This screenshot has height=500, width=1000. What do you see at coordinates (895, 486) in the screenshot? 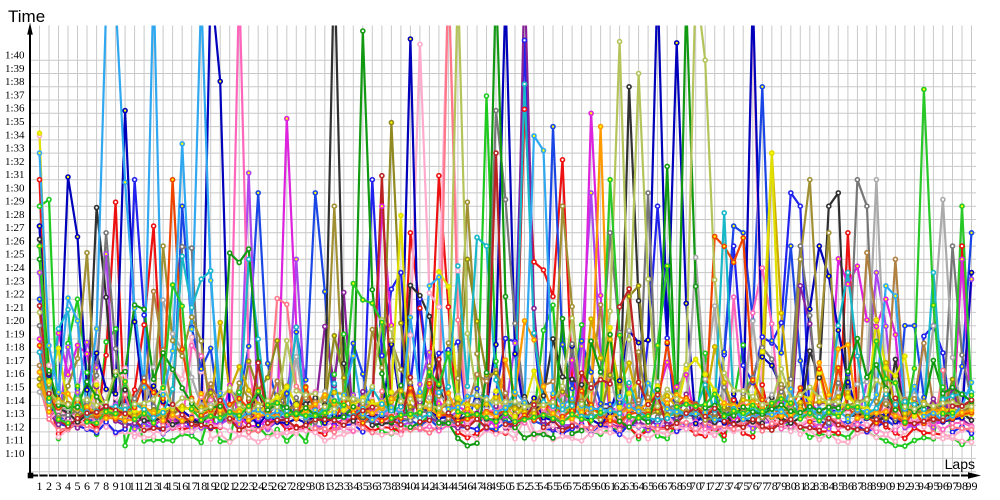
I see `svg-text: 91` at bounding box center [895, 486].